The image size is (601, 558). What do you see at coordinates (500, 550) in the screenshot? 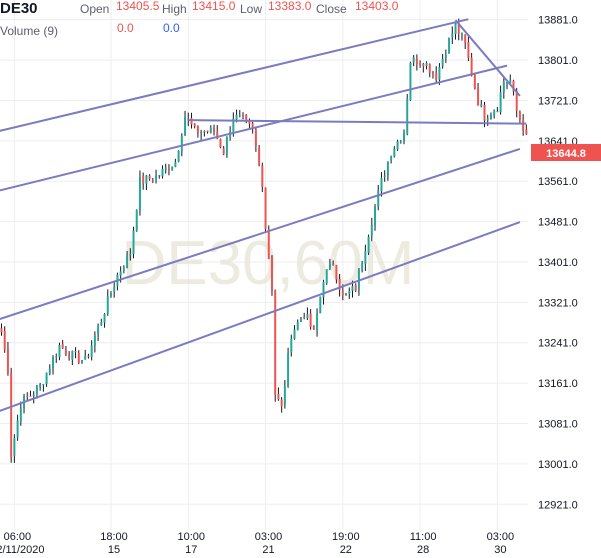
I see `date-tick-label: 30` at bounding box center [500, 550].